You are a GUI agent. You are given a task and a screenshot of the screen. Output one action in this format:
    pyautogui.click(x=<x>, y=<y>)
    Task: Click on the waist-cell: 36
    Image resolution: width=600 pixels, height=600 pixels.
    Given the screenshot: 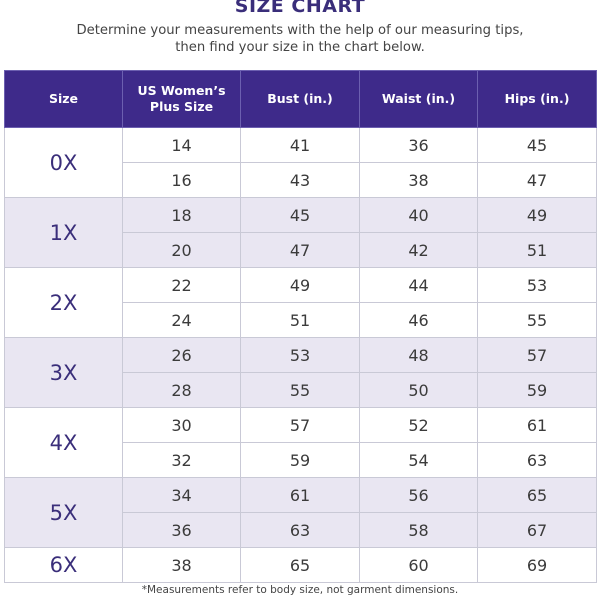 What is the action you would take?
    pyautogui.click(x=418, y=145)
    